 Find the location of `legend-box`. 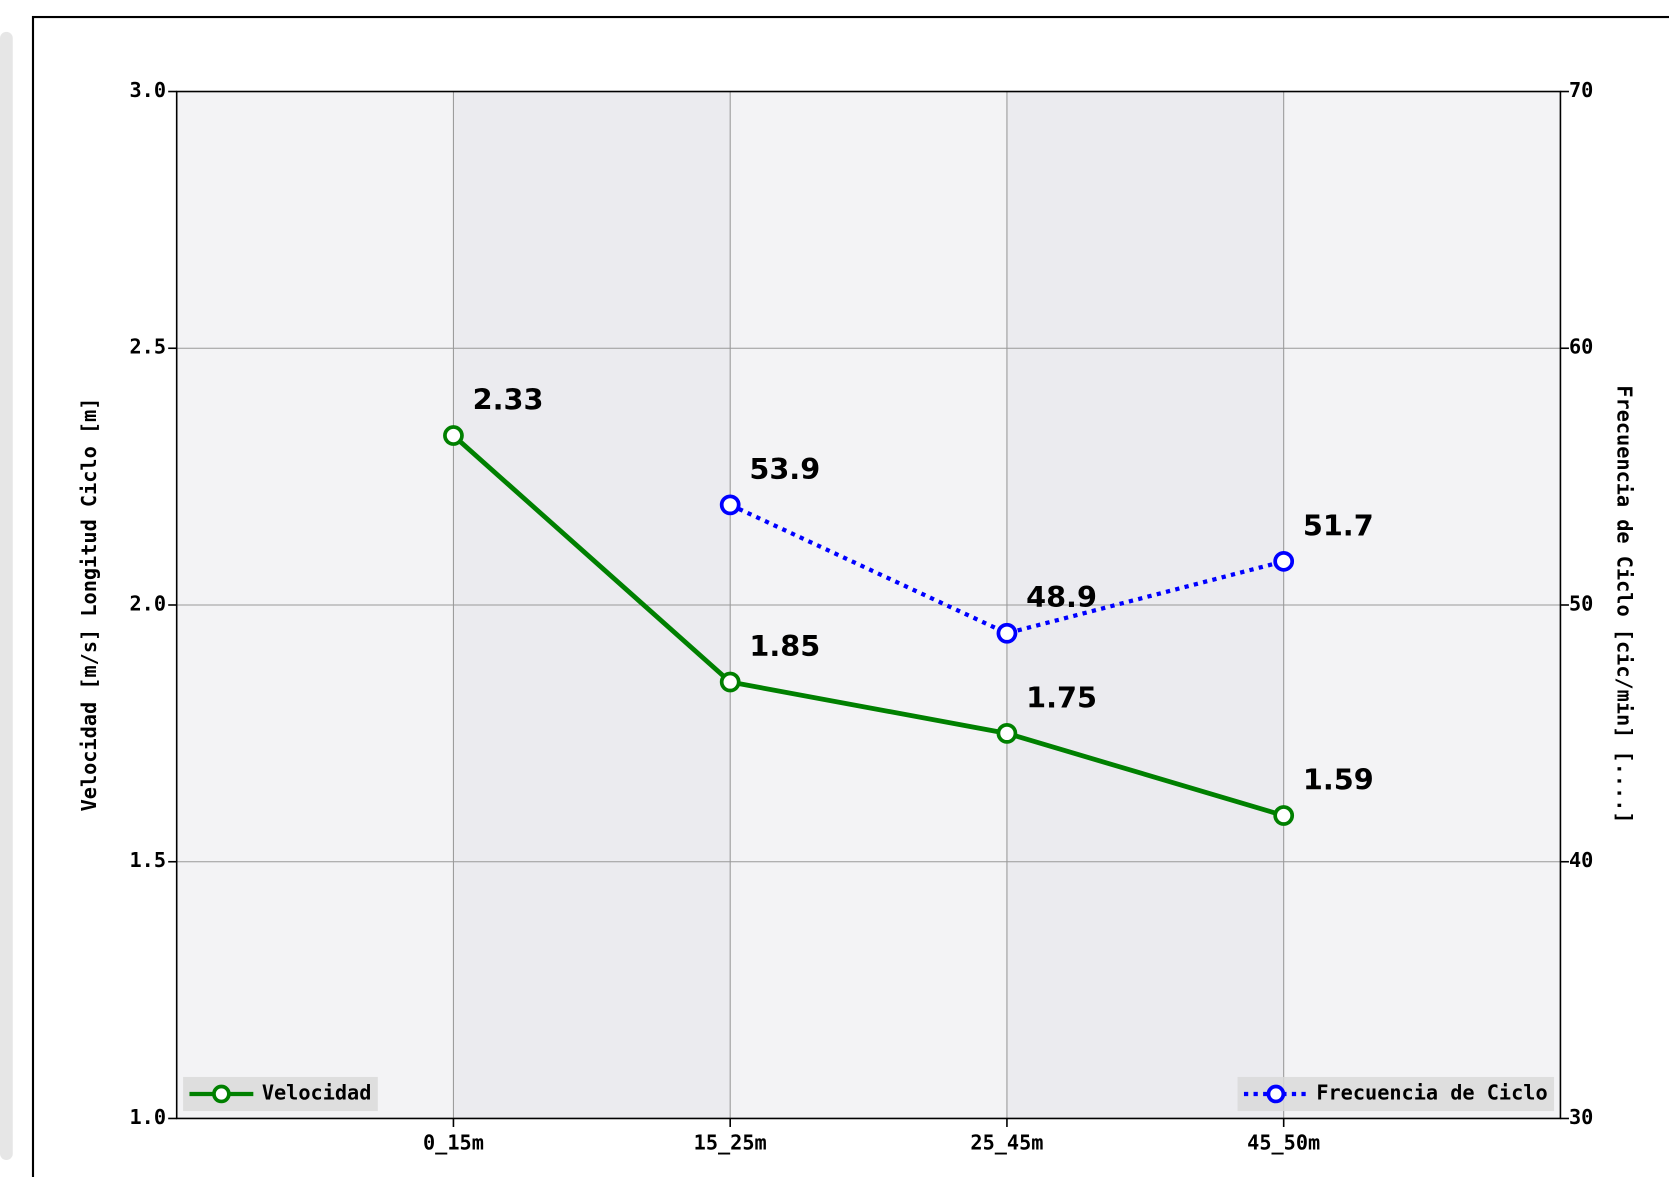

legend-box is located at coordinates (1396, 1094).